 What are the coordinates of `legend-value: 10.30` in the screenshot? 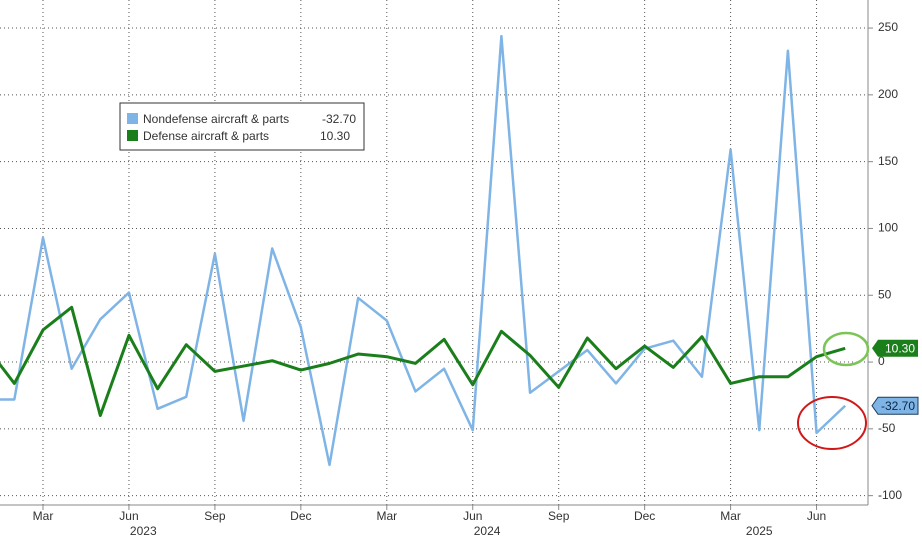 It's located at (335, 136).